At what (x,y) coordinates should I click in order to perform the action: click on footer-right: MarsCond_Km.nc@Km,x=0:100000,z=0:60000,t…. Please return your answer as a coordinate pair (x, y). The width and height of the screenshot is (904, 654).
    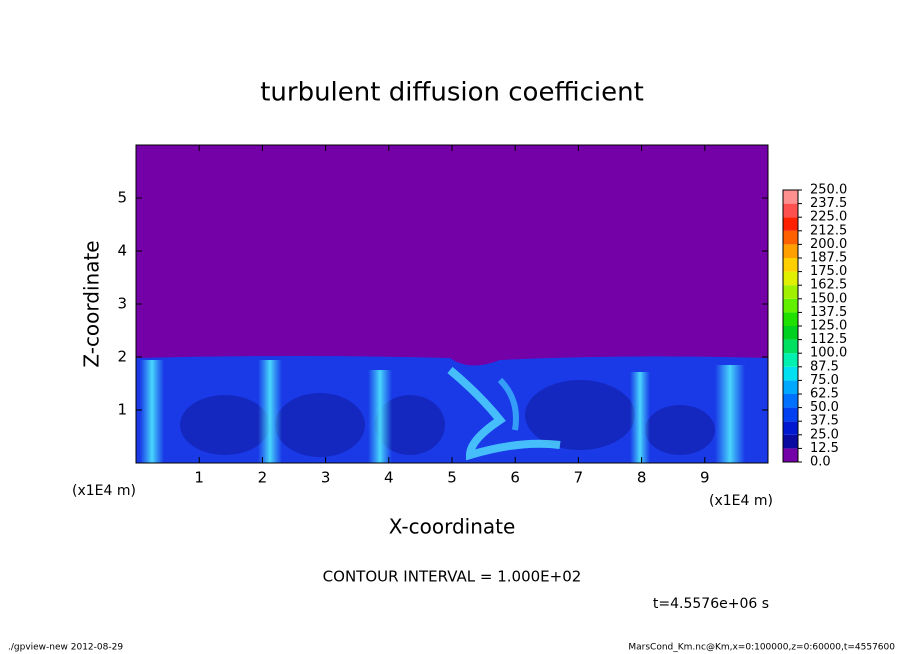
    Looking at the image, I should click on (761, 648).